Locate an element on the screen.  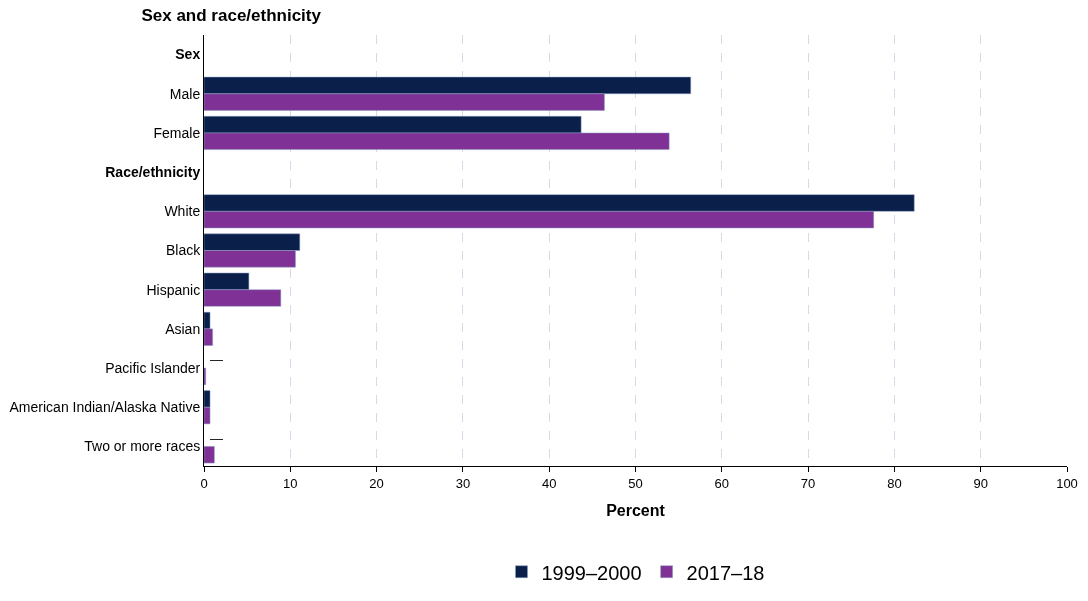
y-tick-label: Male is located at coordinates (185, 93).